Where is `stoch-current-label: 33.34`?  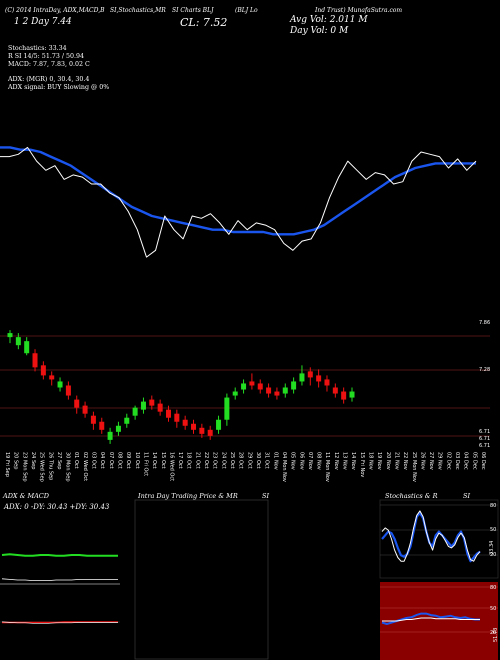
stoch-current-label: 33.34 is located at coordinates (492, 548).